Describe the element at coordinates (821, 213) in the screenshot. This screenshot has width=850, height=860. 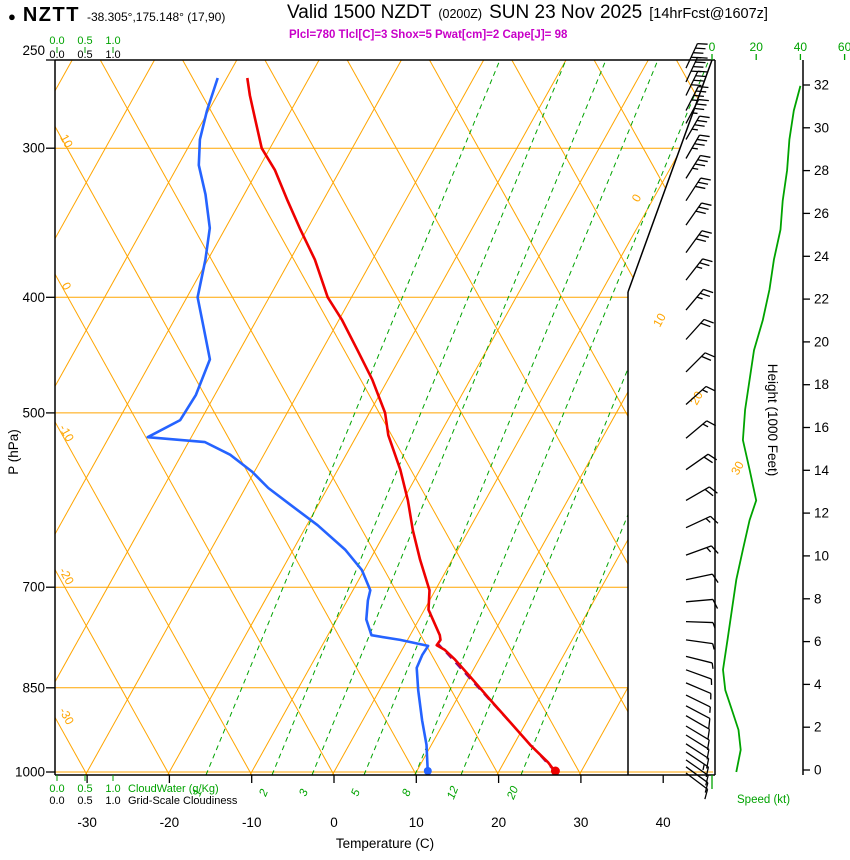
I see `svg-text: 26` at that location.